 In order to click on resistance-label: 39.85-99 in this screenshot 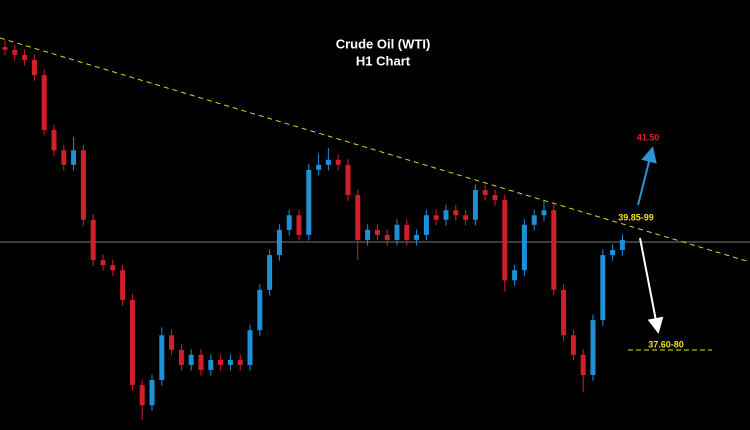, I will do `click(636, 217)`.